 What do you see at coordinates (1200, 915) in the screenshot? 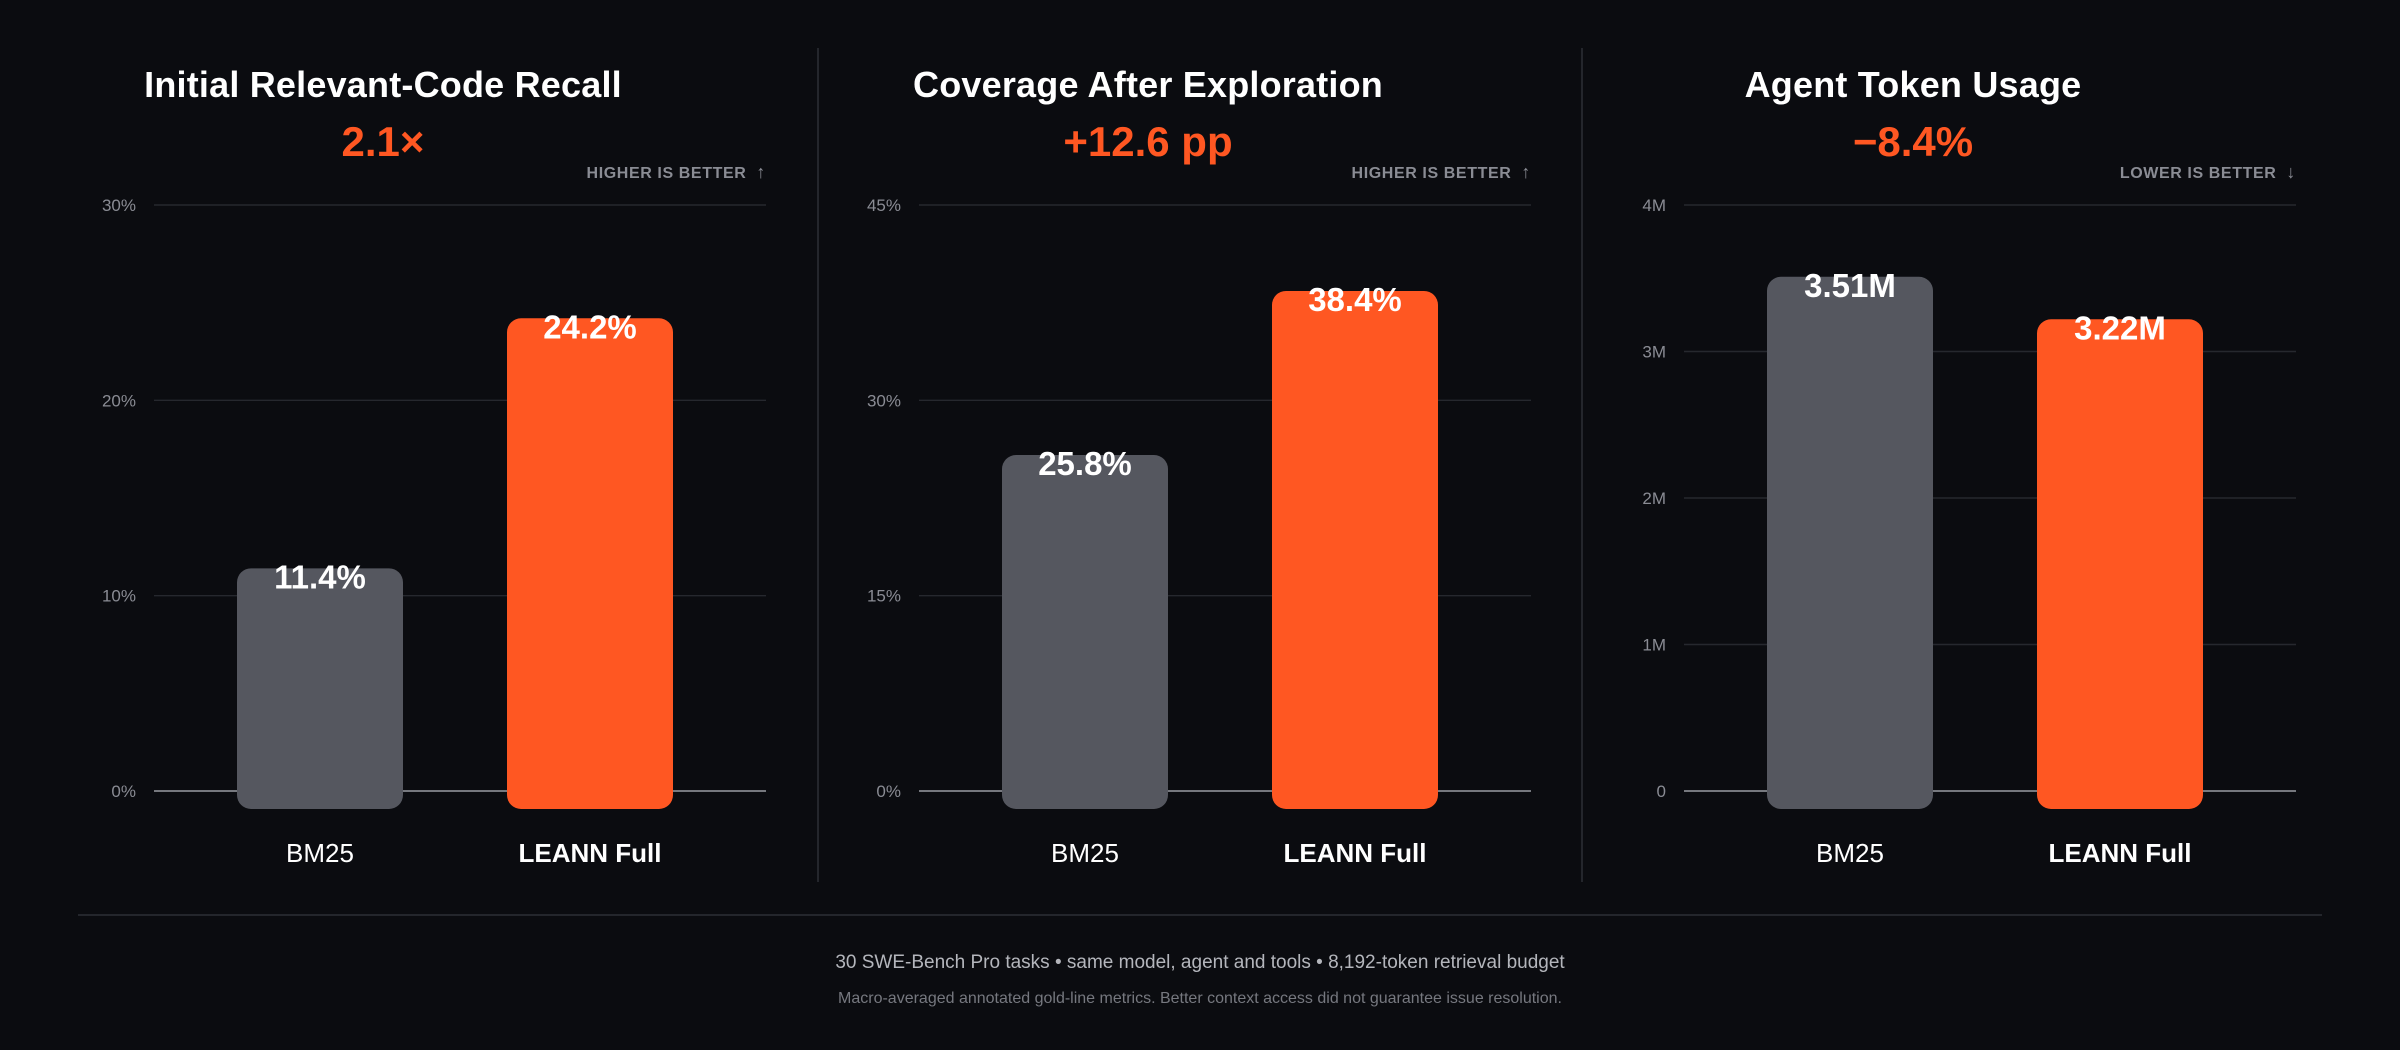
I see `footer-divider` at bounding box center [1200, 915].